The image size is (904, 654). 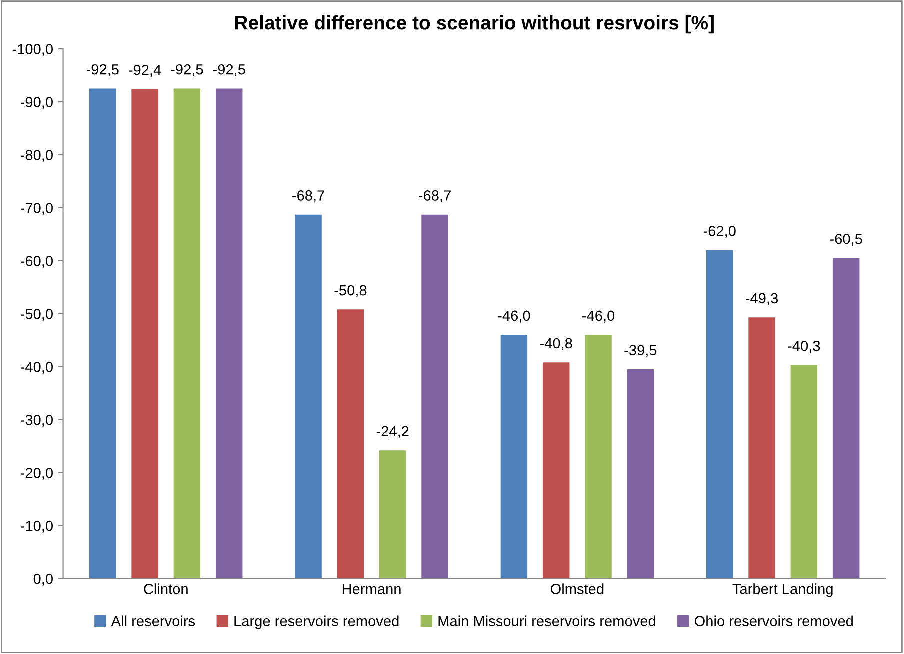 I want to click on y-tick-label: -60,0, so click(x=36, y=262).